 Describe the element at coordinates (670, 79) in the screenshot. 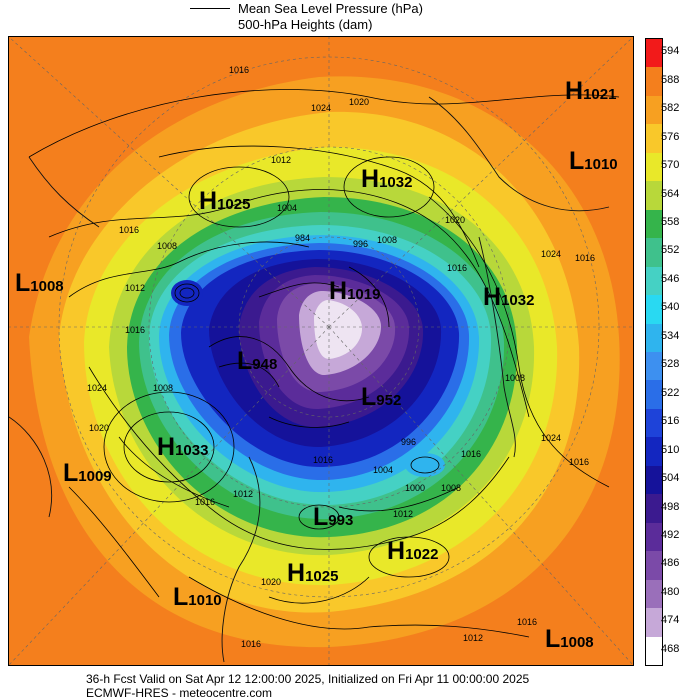

I see `colorbar-tick-label: 588` at that location.